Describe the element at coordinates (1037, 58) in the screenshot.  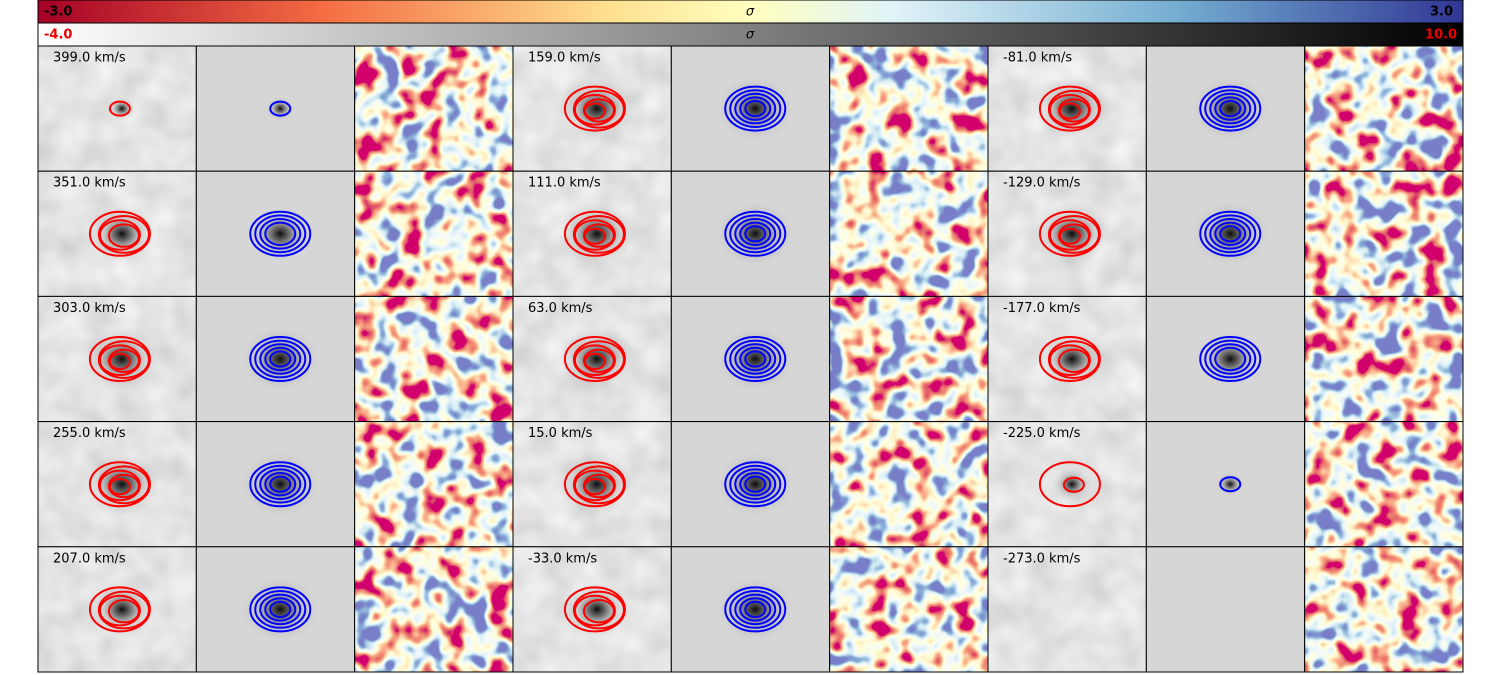
I see `velocity-label: -81.0 km/s` at that location.